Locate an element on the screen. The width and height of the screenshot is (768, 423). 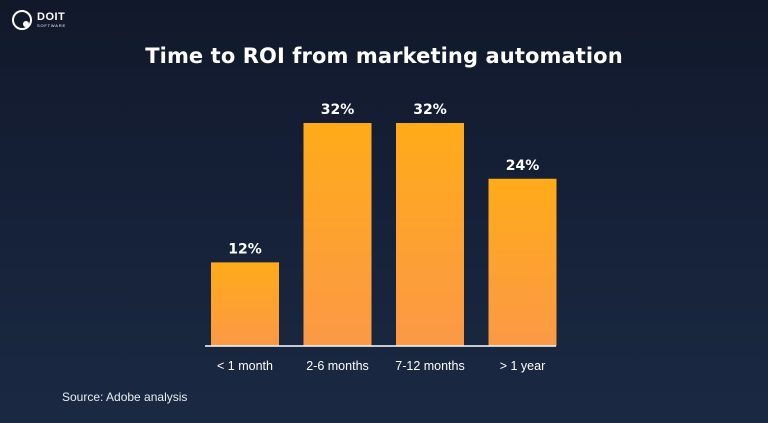
category-label-2: 7-12 months is located at coordinates (429, 366).